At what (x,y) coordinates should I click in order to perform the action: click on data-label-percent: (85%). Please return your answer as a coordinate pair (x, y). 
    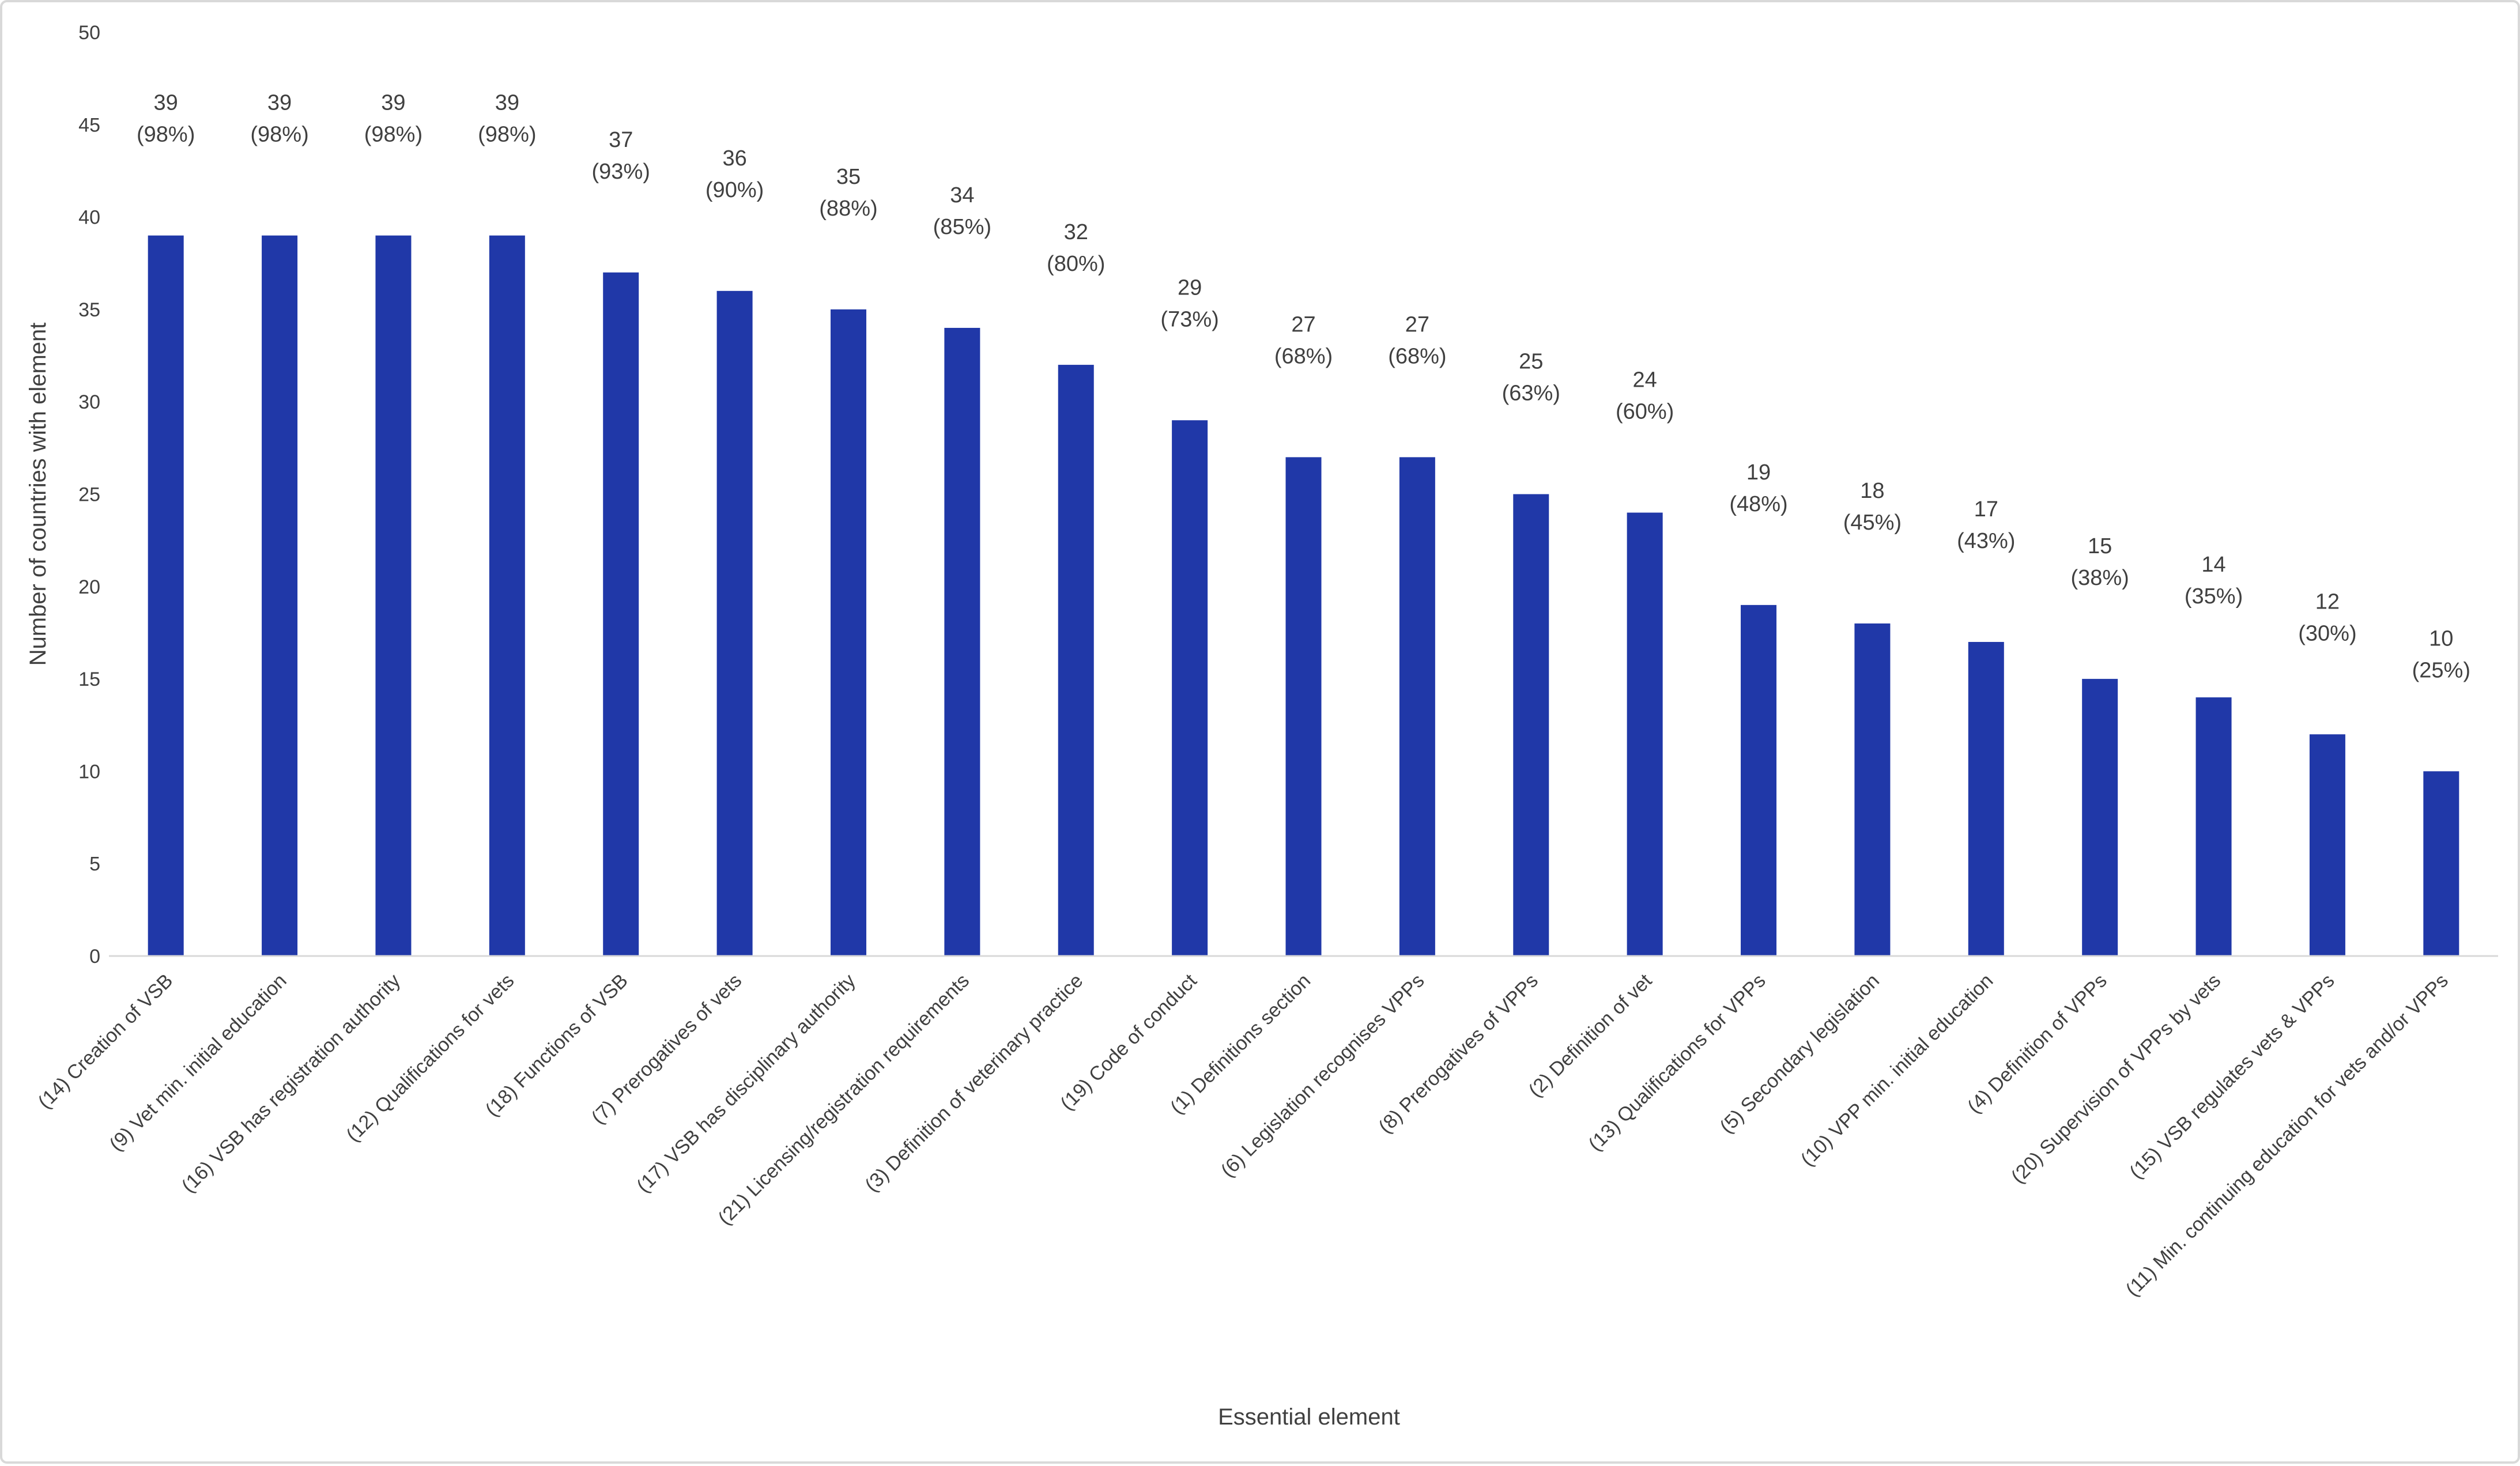
    Looking at the image, I should click on (962, 227).